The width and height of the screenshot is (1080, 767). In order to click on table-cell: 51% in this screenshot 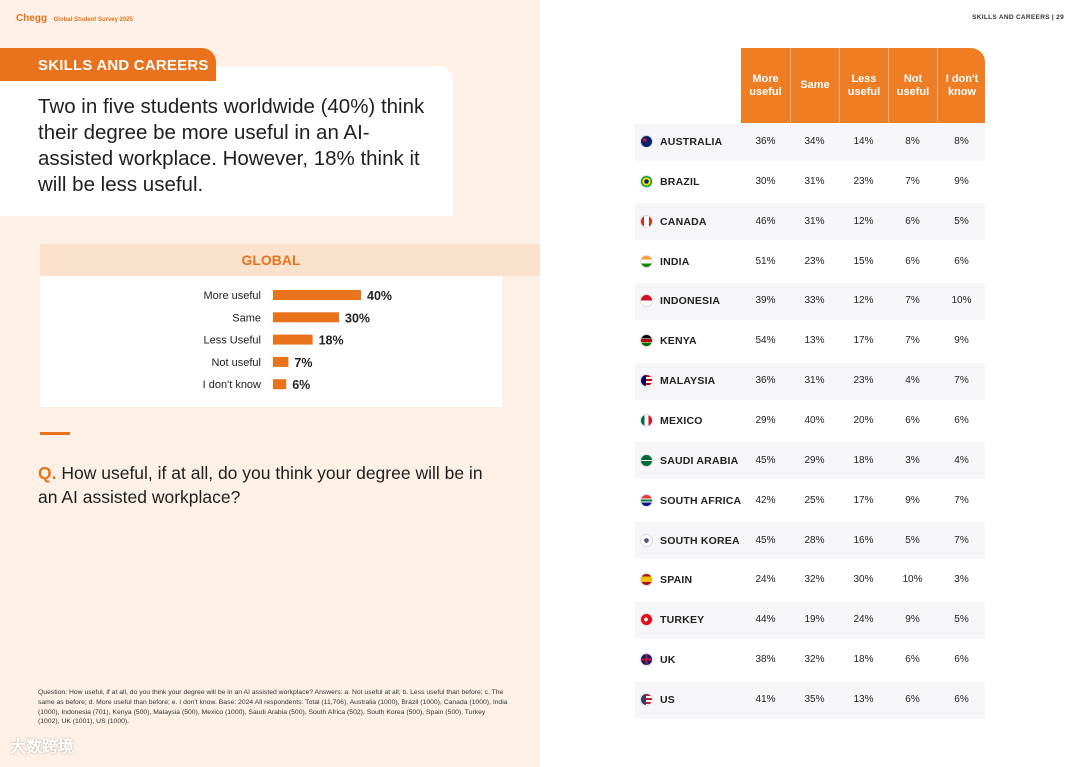, I will do `click(765, 261)`.